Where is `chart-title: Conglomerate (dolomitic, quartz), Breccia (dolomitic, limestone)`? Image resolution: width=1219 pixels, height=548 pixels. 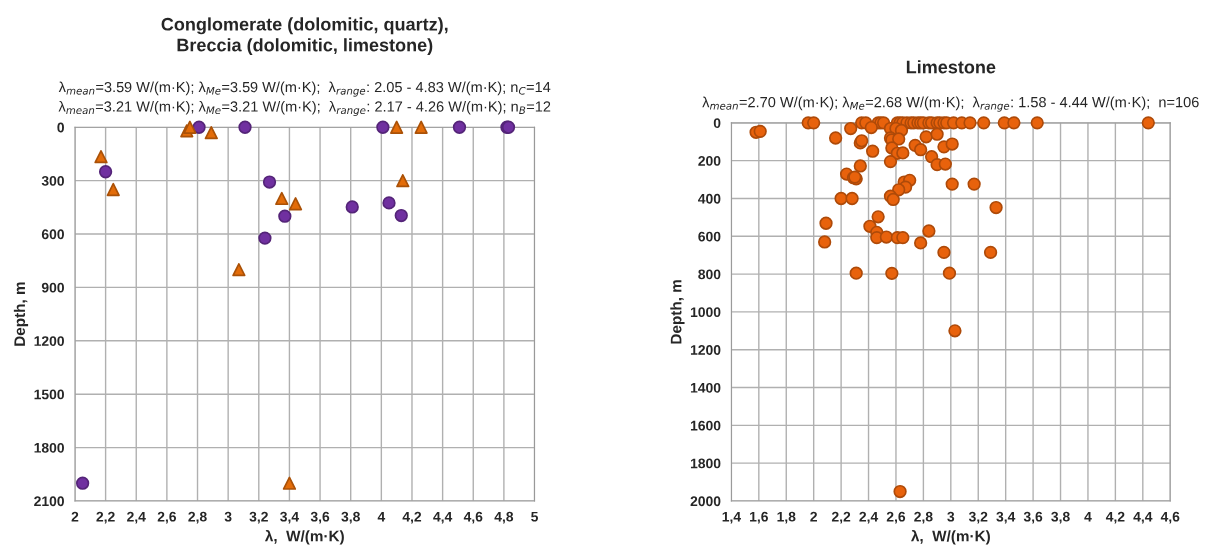
chart-title: Conglomerate (dolomitic, quartz), Breccia (dolomitic, limestone) is located at coordinates (304, 36).